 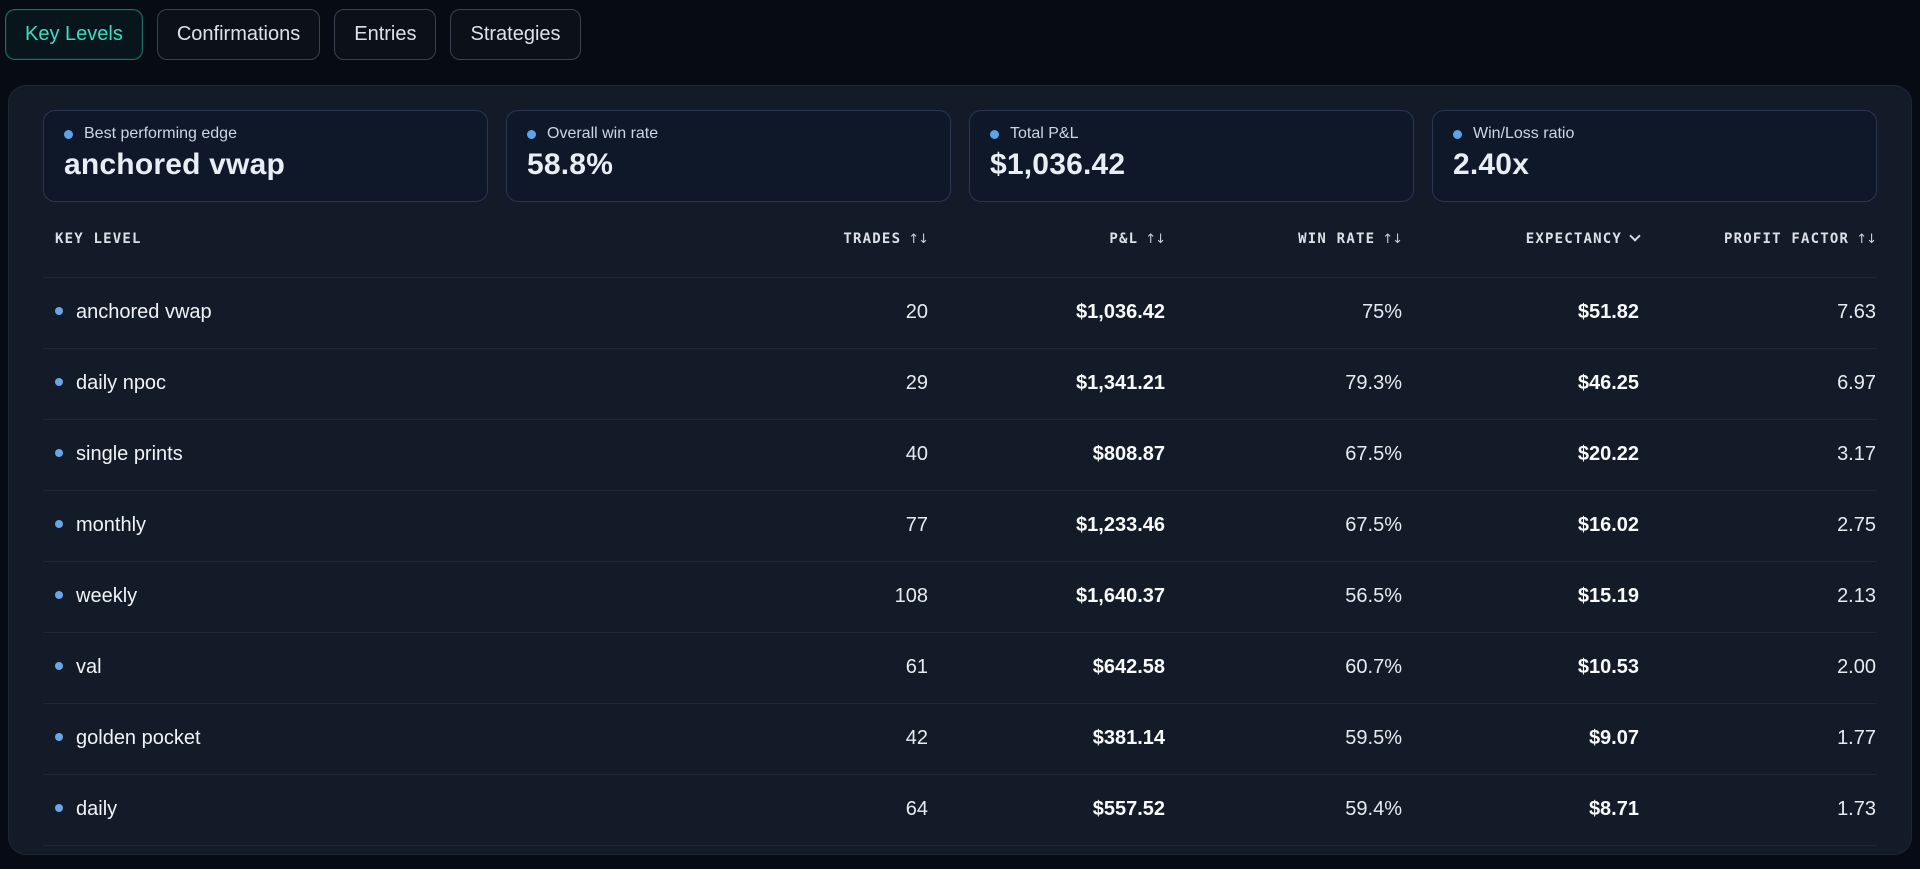 I want to click on win-rate-value: 59.5%, so click(x=1284, y=739).